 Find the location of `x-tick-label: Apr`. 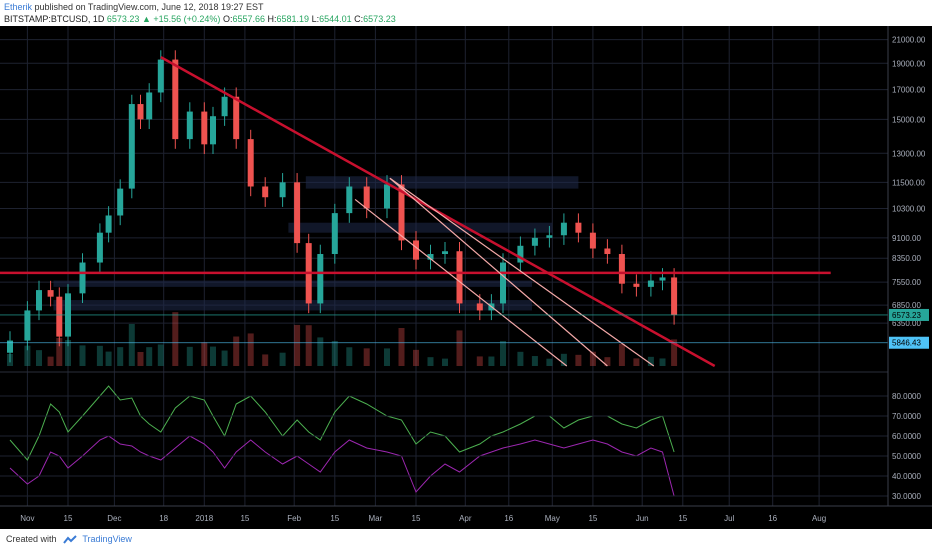

x-tick-label: Apr is located at coordinates (465, 518).